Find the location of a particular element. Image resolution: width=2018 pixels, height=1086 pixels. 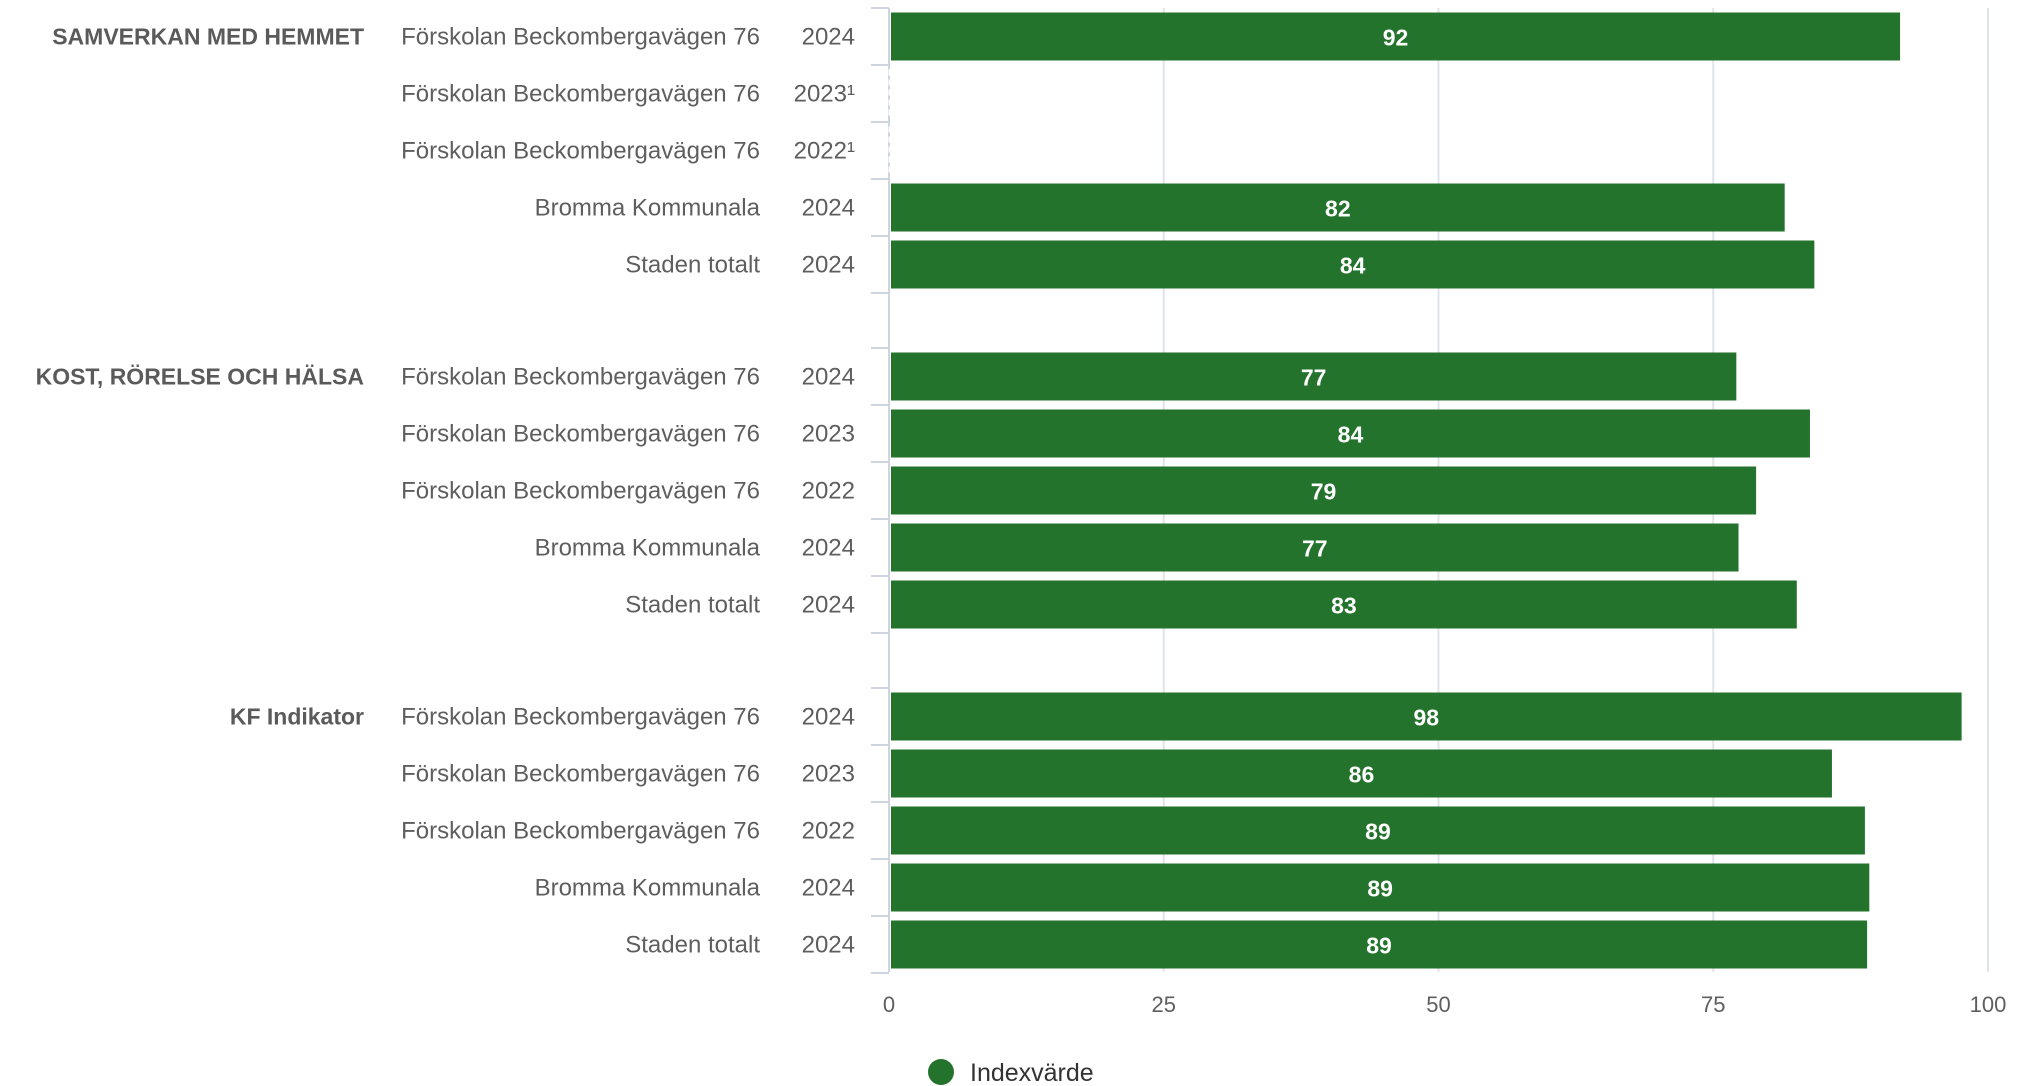

year-label-g0-r4: 2024 is located at coordinates (828, 265).